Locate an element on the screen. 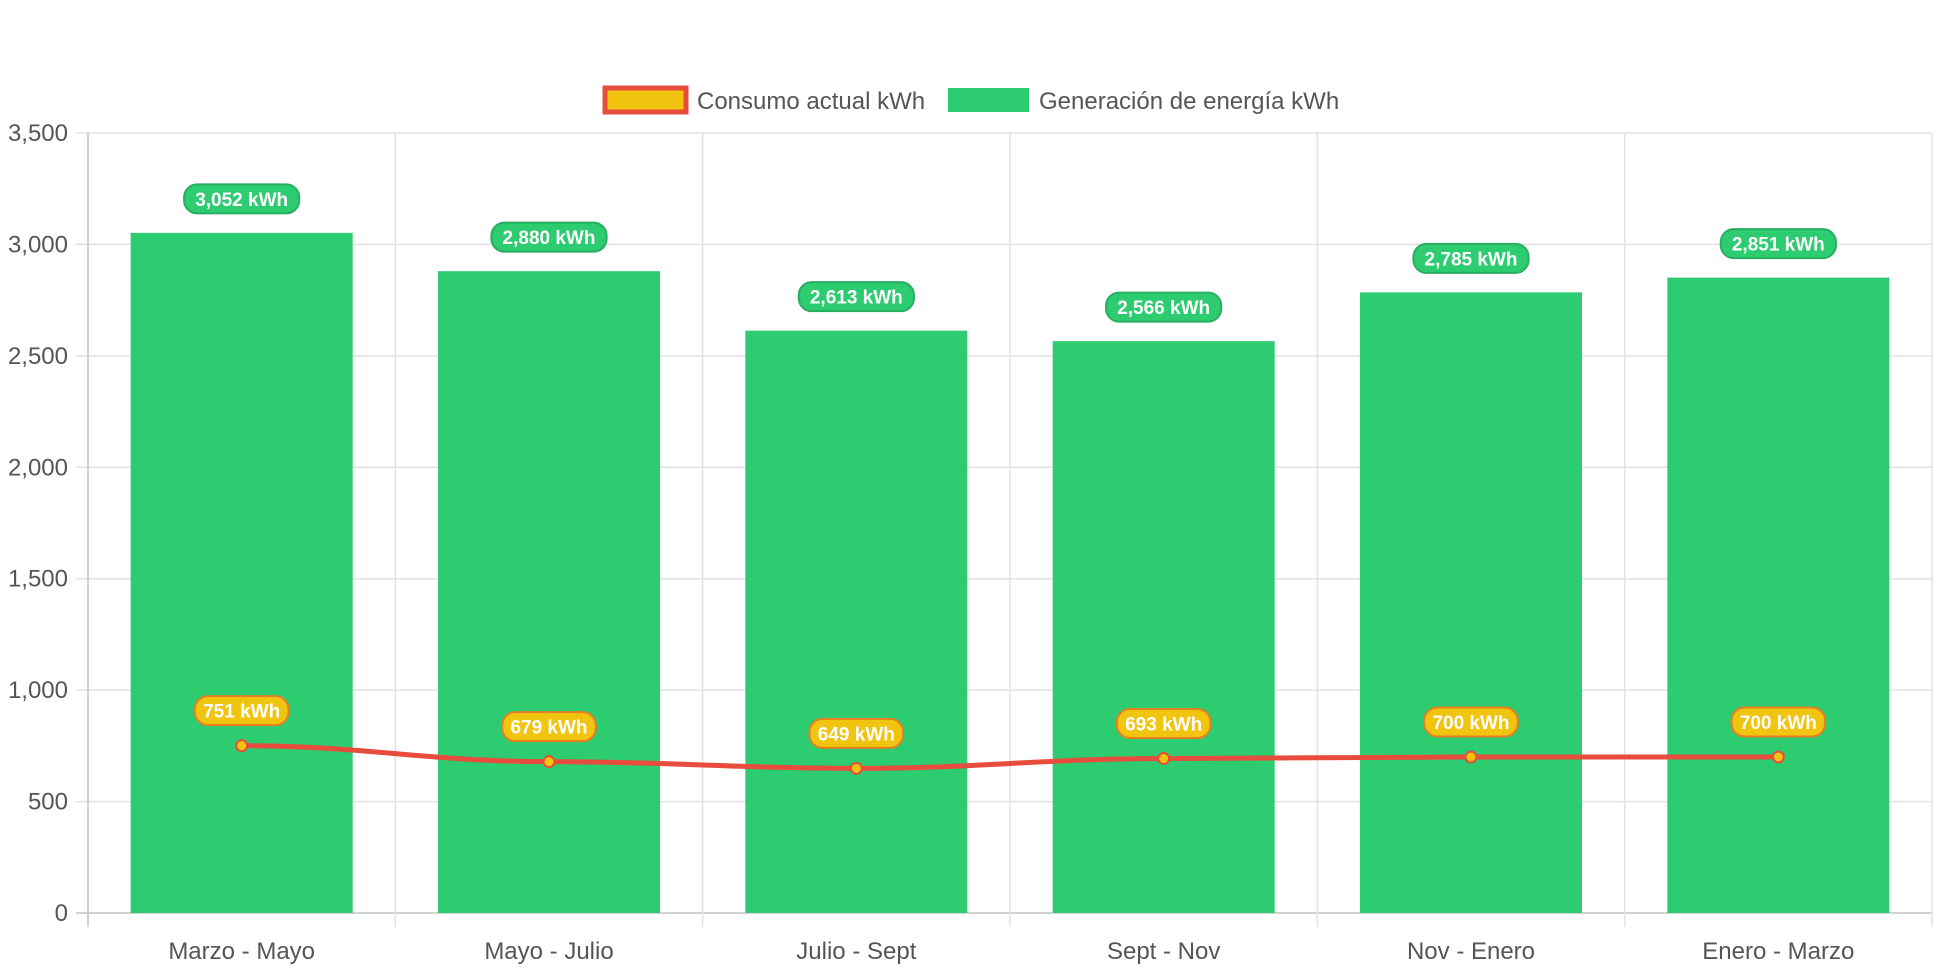  x-tick-label: Mayo - Julio is located at coordinates (548, 951).